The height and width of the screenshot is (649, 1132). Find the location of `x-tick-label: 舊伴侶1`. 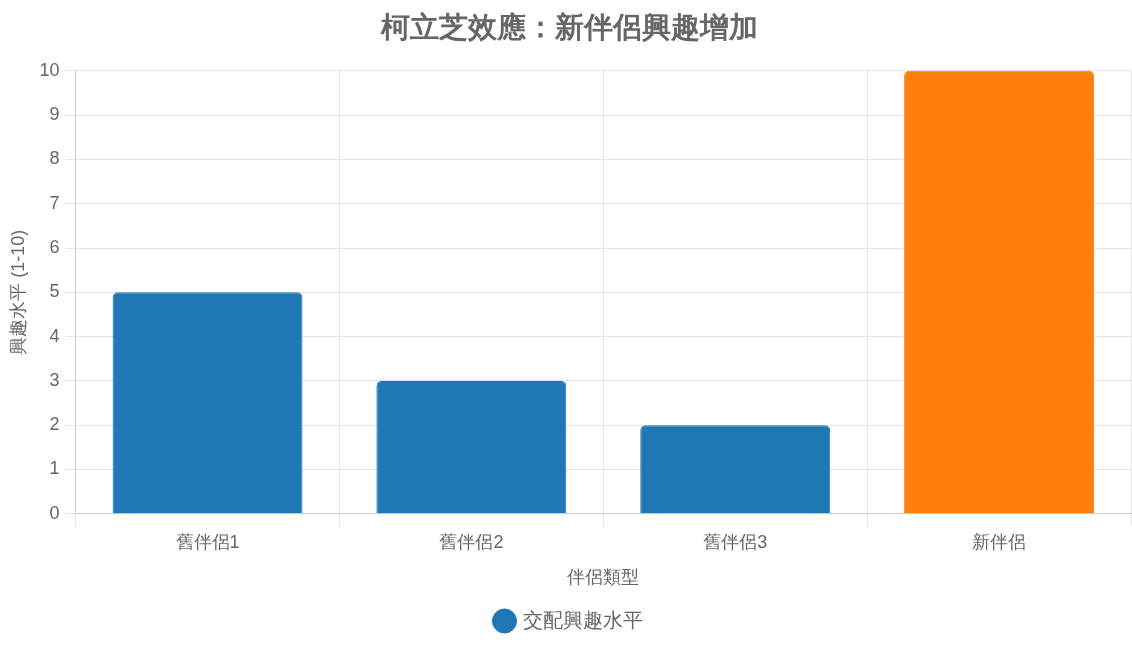

x-tick-label: 舊伴侶1 is located at coordinates (207, 541).